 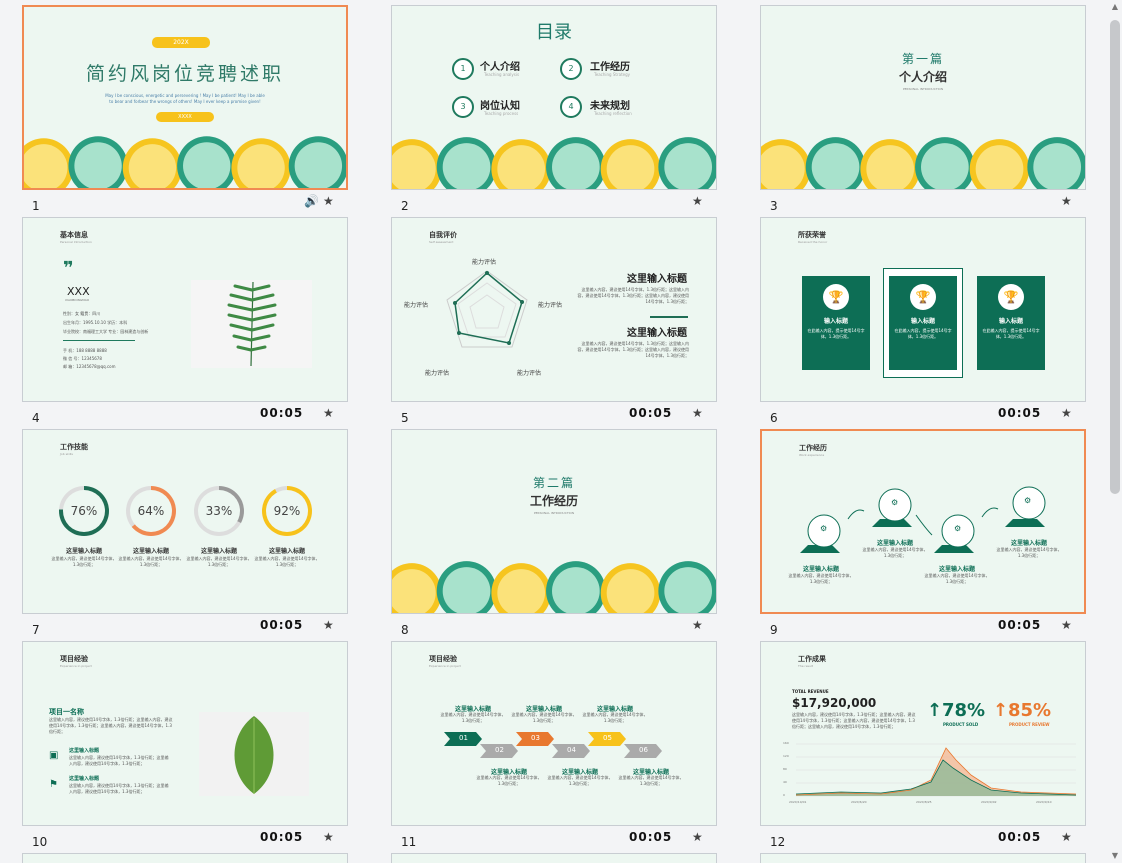 What do you see at coordinates (961, 724) in the screenshot?
I see `product-sold-label: PRODUCT SOLD` at bounding box center [961, 724].